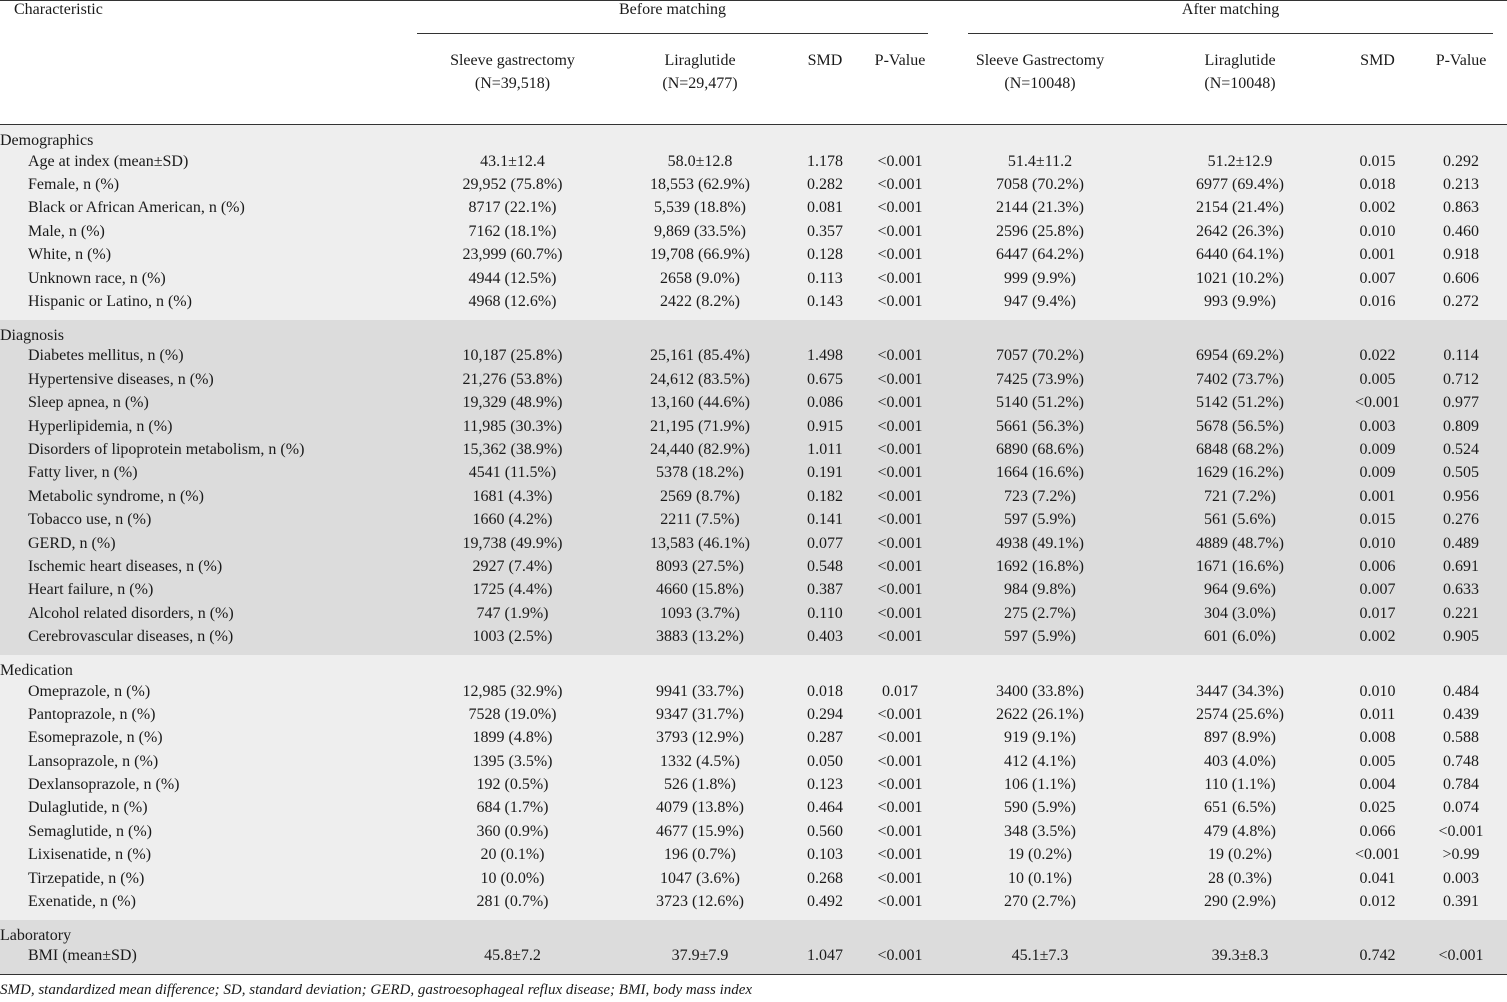  What do you see at coordinates (512, 208) in the screenshot?
I see `table-cell: 8717 (22.1%)` at bounding box center [512, 208].